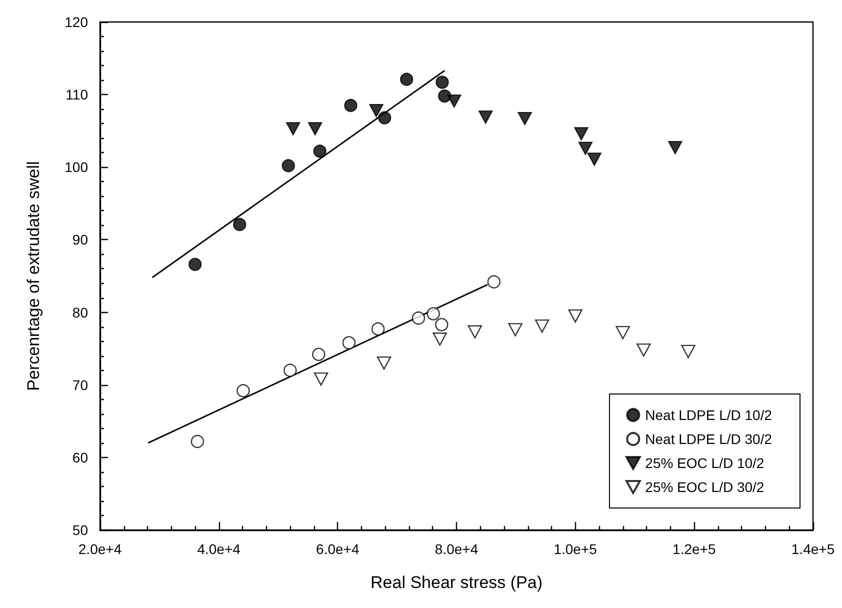  What do you see at coordinates (80, 240) in the screenshot?
I see `y-tick-label: 90` at bounding box center [80, 240].